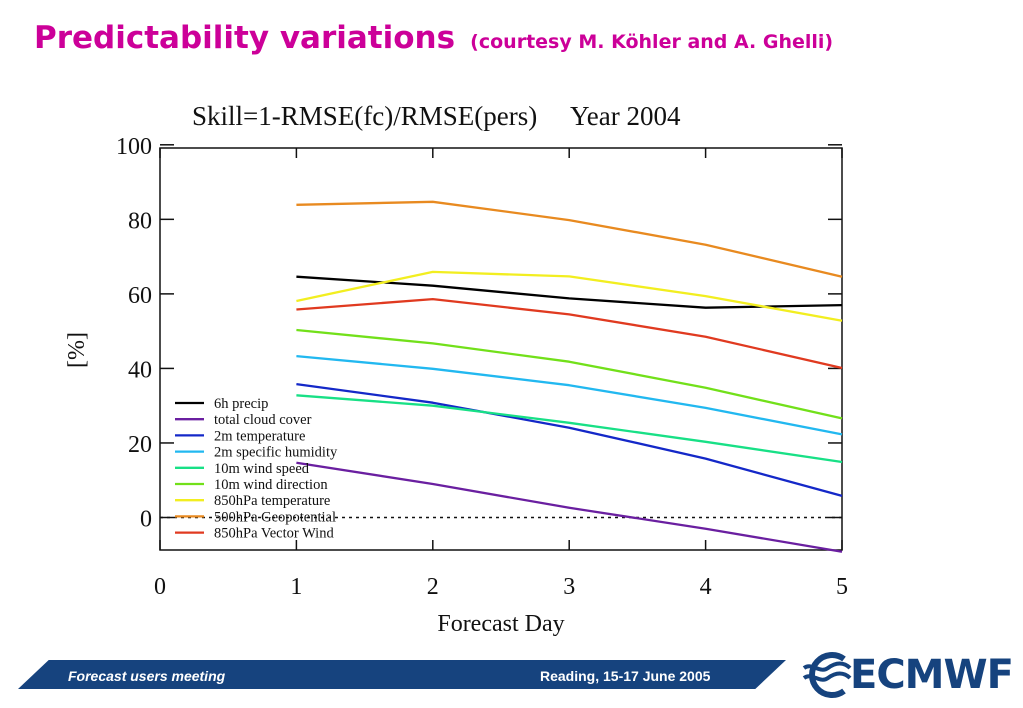  What do you see at coordinates (134, 147) in the screenshot?
I see `y-tick-label: 100` at bounding box center [134, 147].